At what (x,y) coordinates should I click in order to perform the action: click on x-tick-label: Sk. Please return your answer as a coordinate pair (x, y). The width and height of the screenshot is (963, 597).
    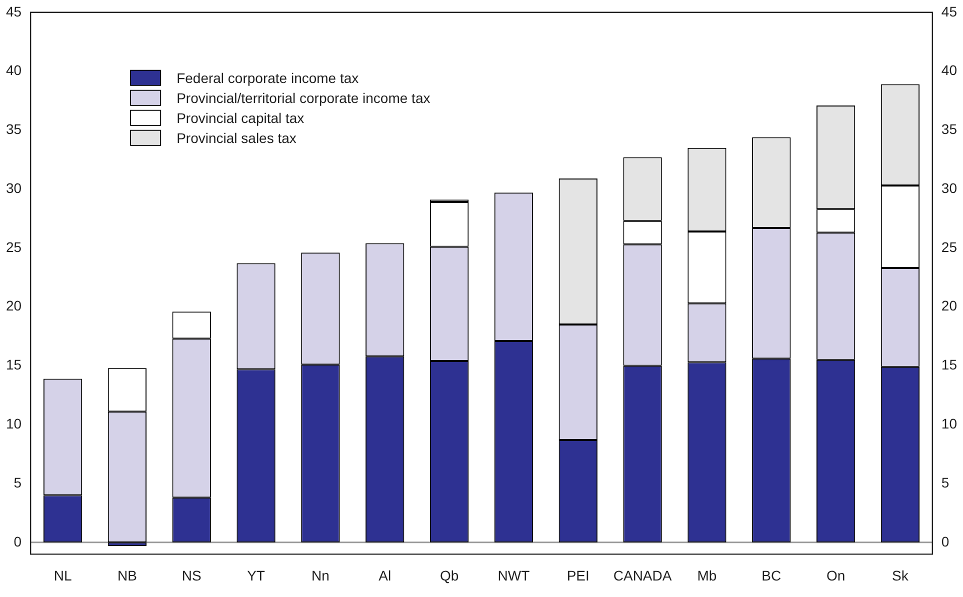
    Looking at the image, I should click on (901, 575).